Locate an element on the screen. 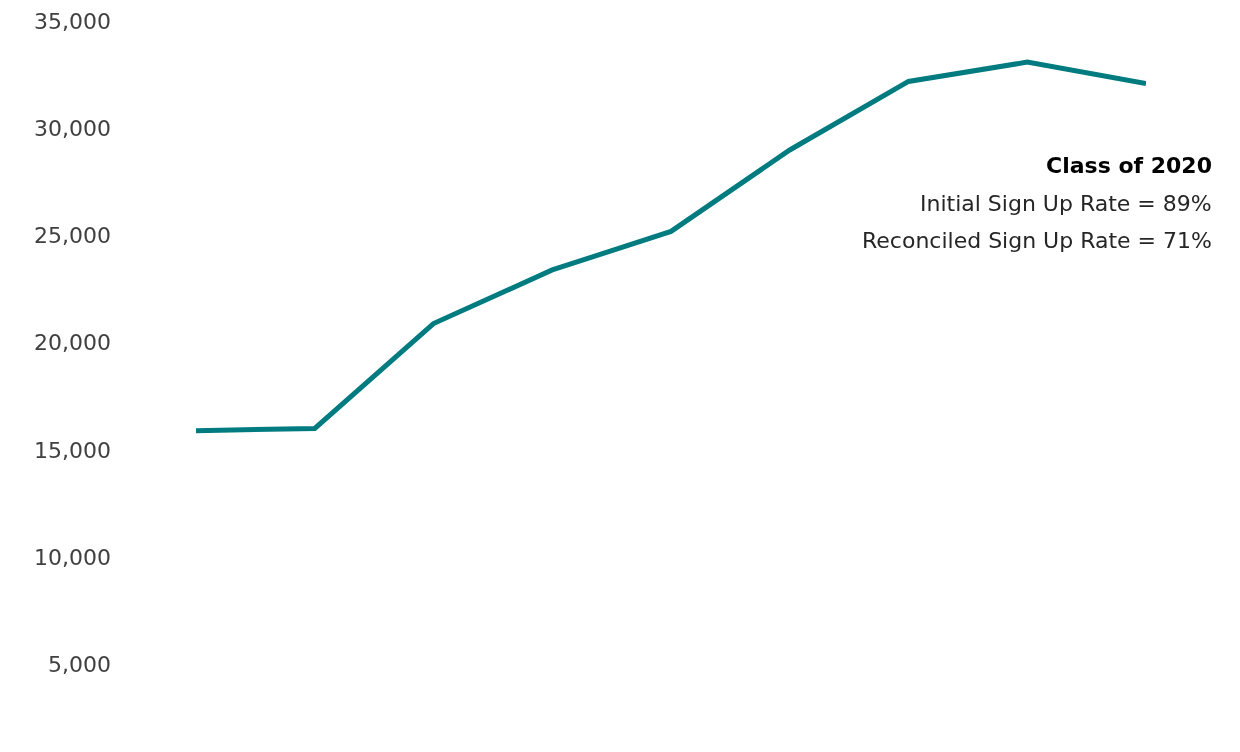 The width and height of the screenshot is (1240, 752). annotation: Class of 2020 is located at coordinates (1129, 165).